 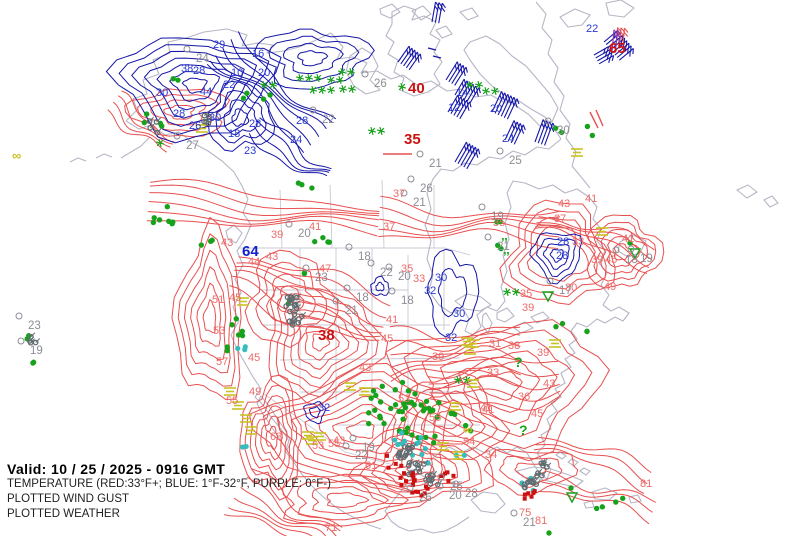 I want to click on temp-contour-label: 53, so click(x=404, y=399).